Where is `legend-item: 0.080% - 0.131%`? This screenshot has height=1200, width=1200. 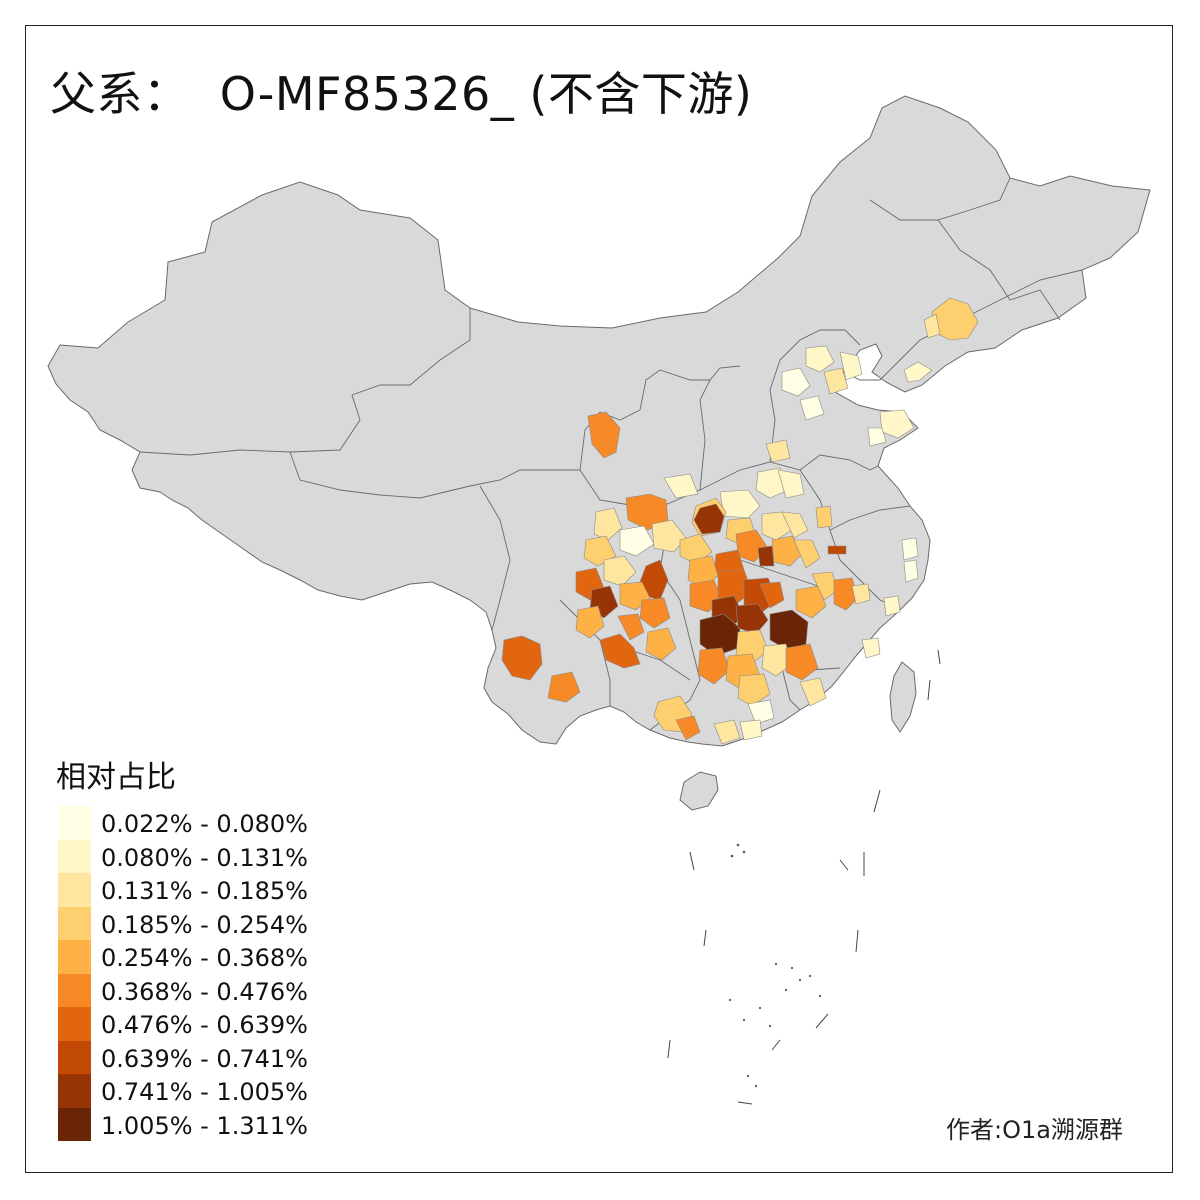 legend-item: 0.080% - 0.131% is located at coordinates (208, 856).